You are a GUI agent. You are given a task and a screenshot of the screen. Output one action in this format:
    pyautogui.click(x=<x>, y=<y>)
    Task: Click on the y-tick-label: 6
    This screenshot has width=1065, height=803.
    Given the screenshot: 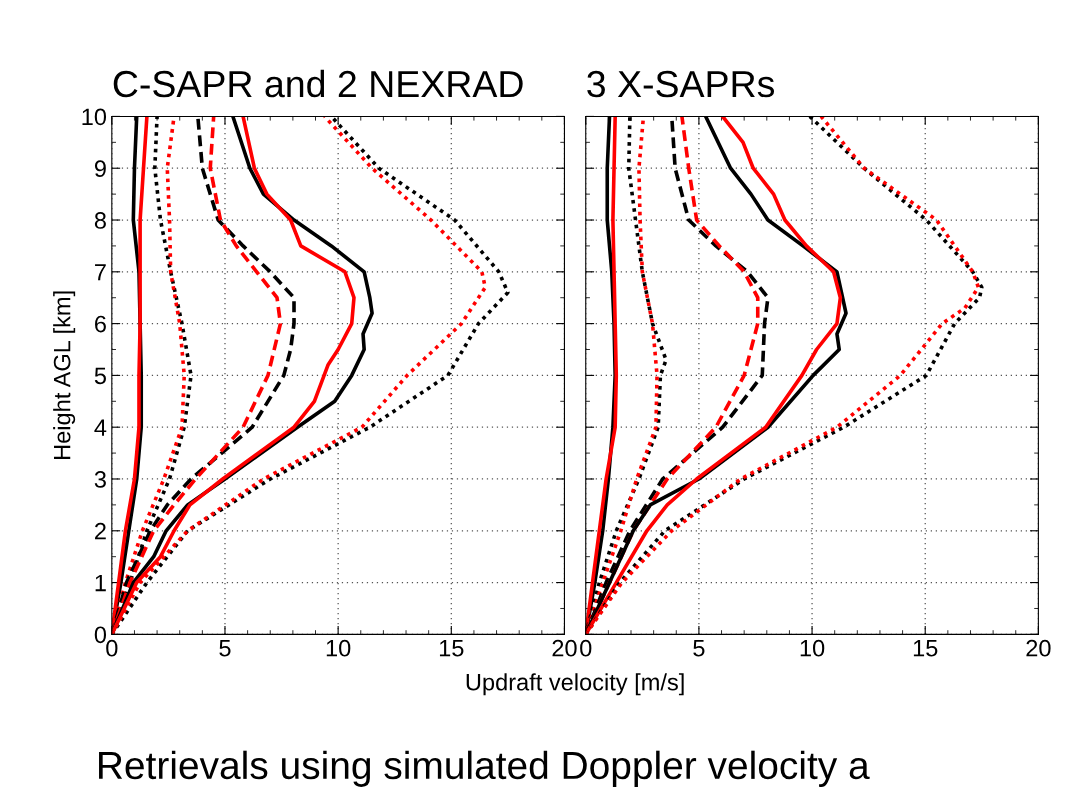 What is the action you would take?
    pyautogui.click(x=100, y=324)
    